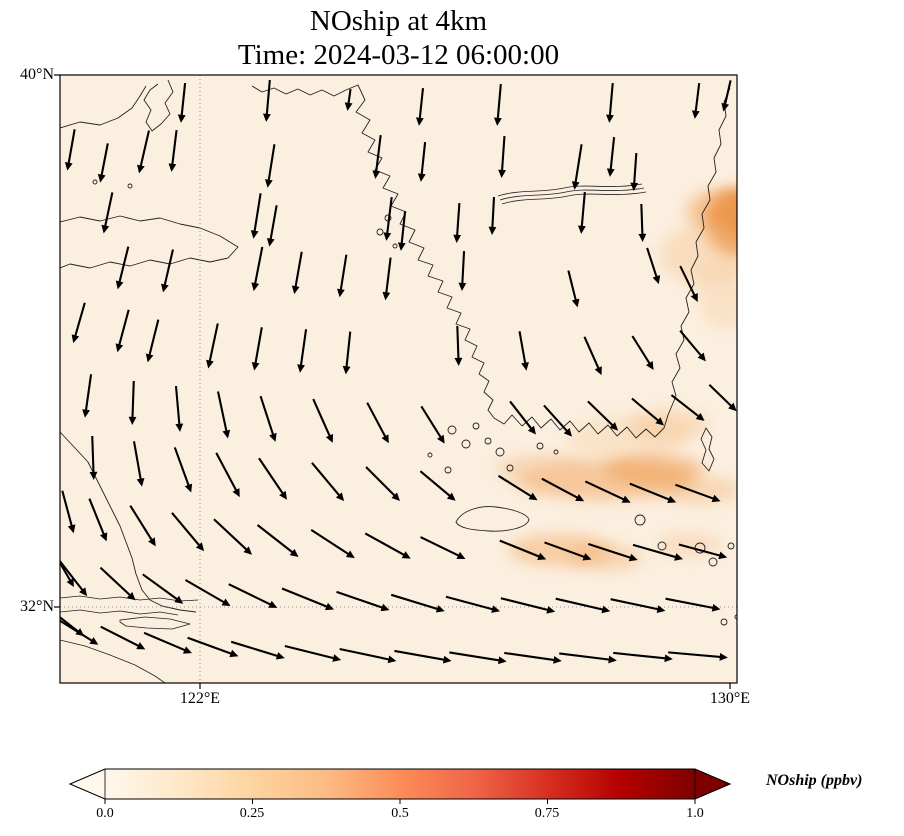 The image size is (904, 836). What do you see at coordinates (128, 522) in the screenshot?
I see `coastline-jiangsu` at bounding box center [128, 522].